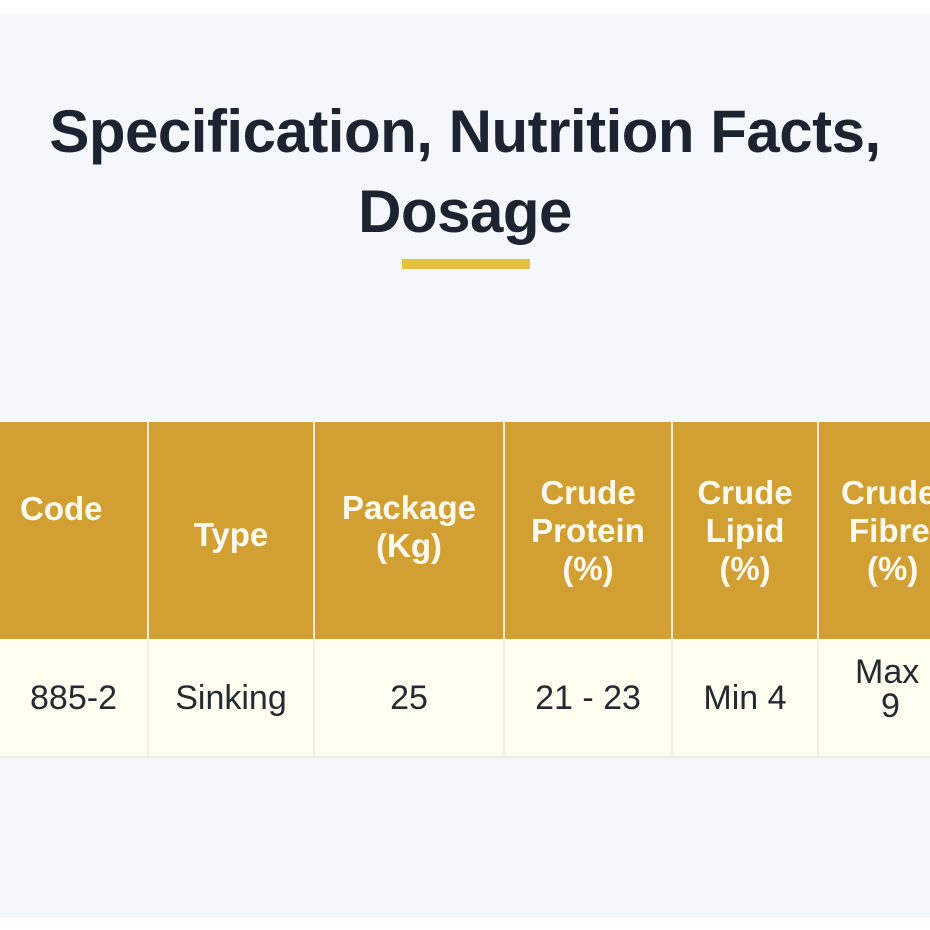  I want to click on cell-type: Sinking, so click(231, 698).